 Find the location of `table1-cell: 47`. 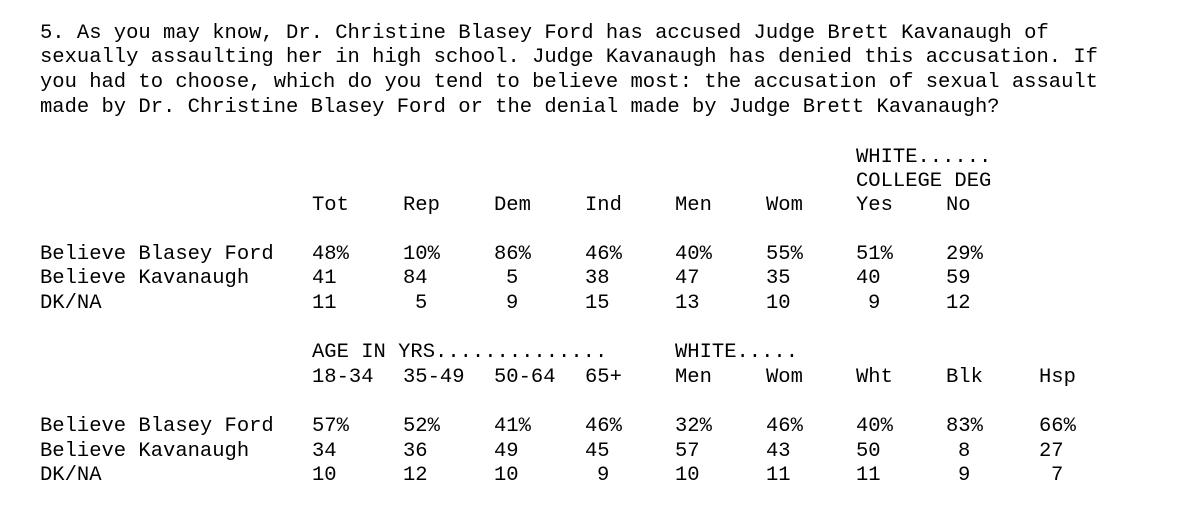

table1-cell: 47 is located at coordinates (687, 278).